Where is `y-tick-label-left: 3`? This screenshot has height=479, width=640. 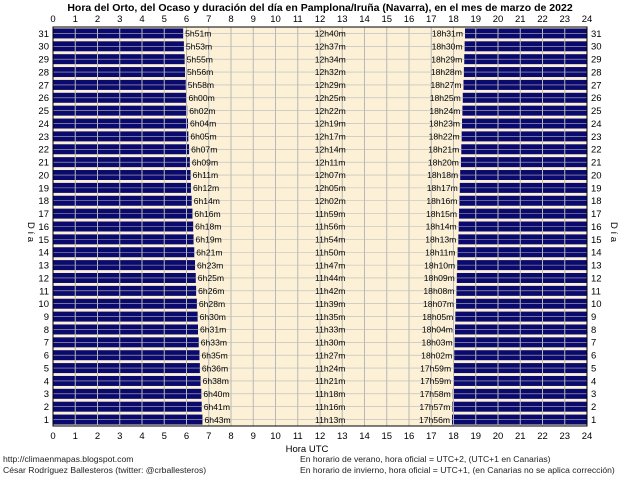 y-tick-label-left: 3 is located at coordinates (46, 394).